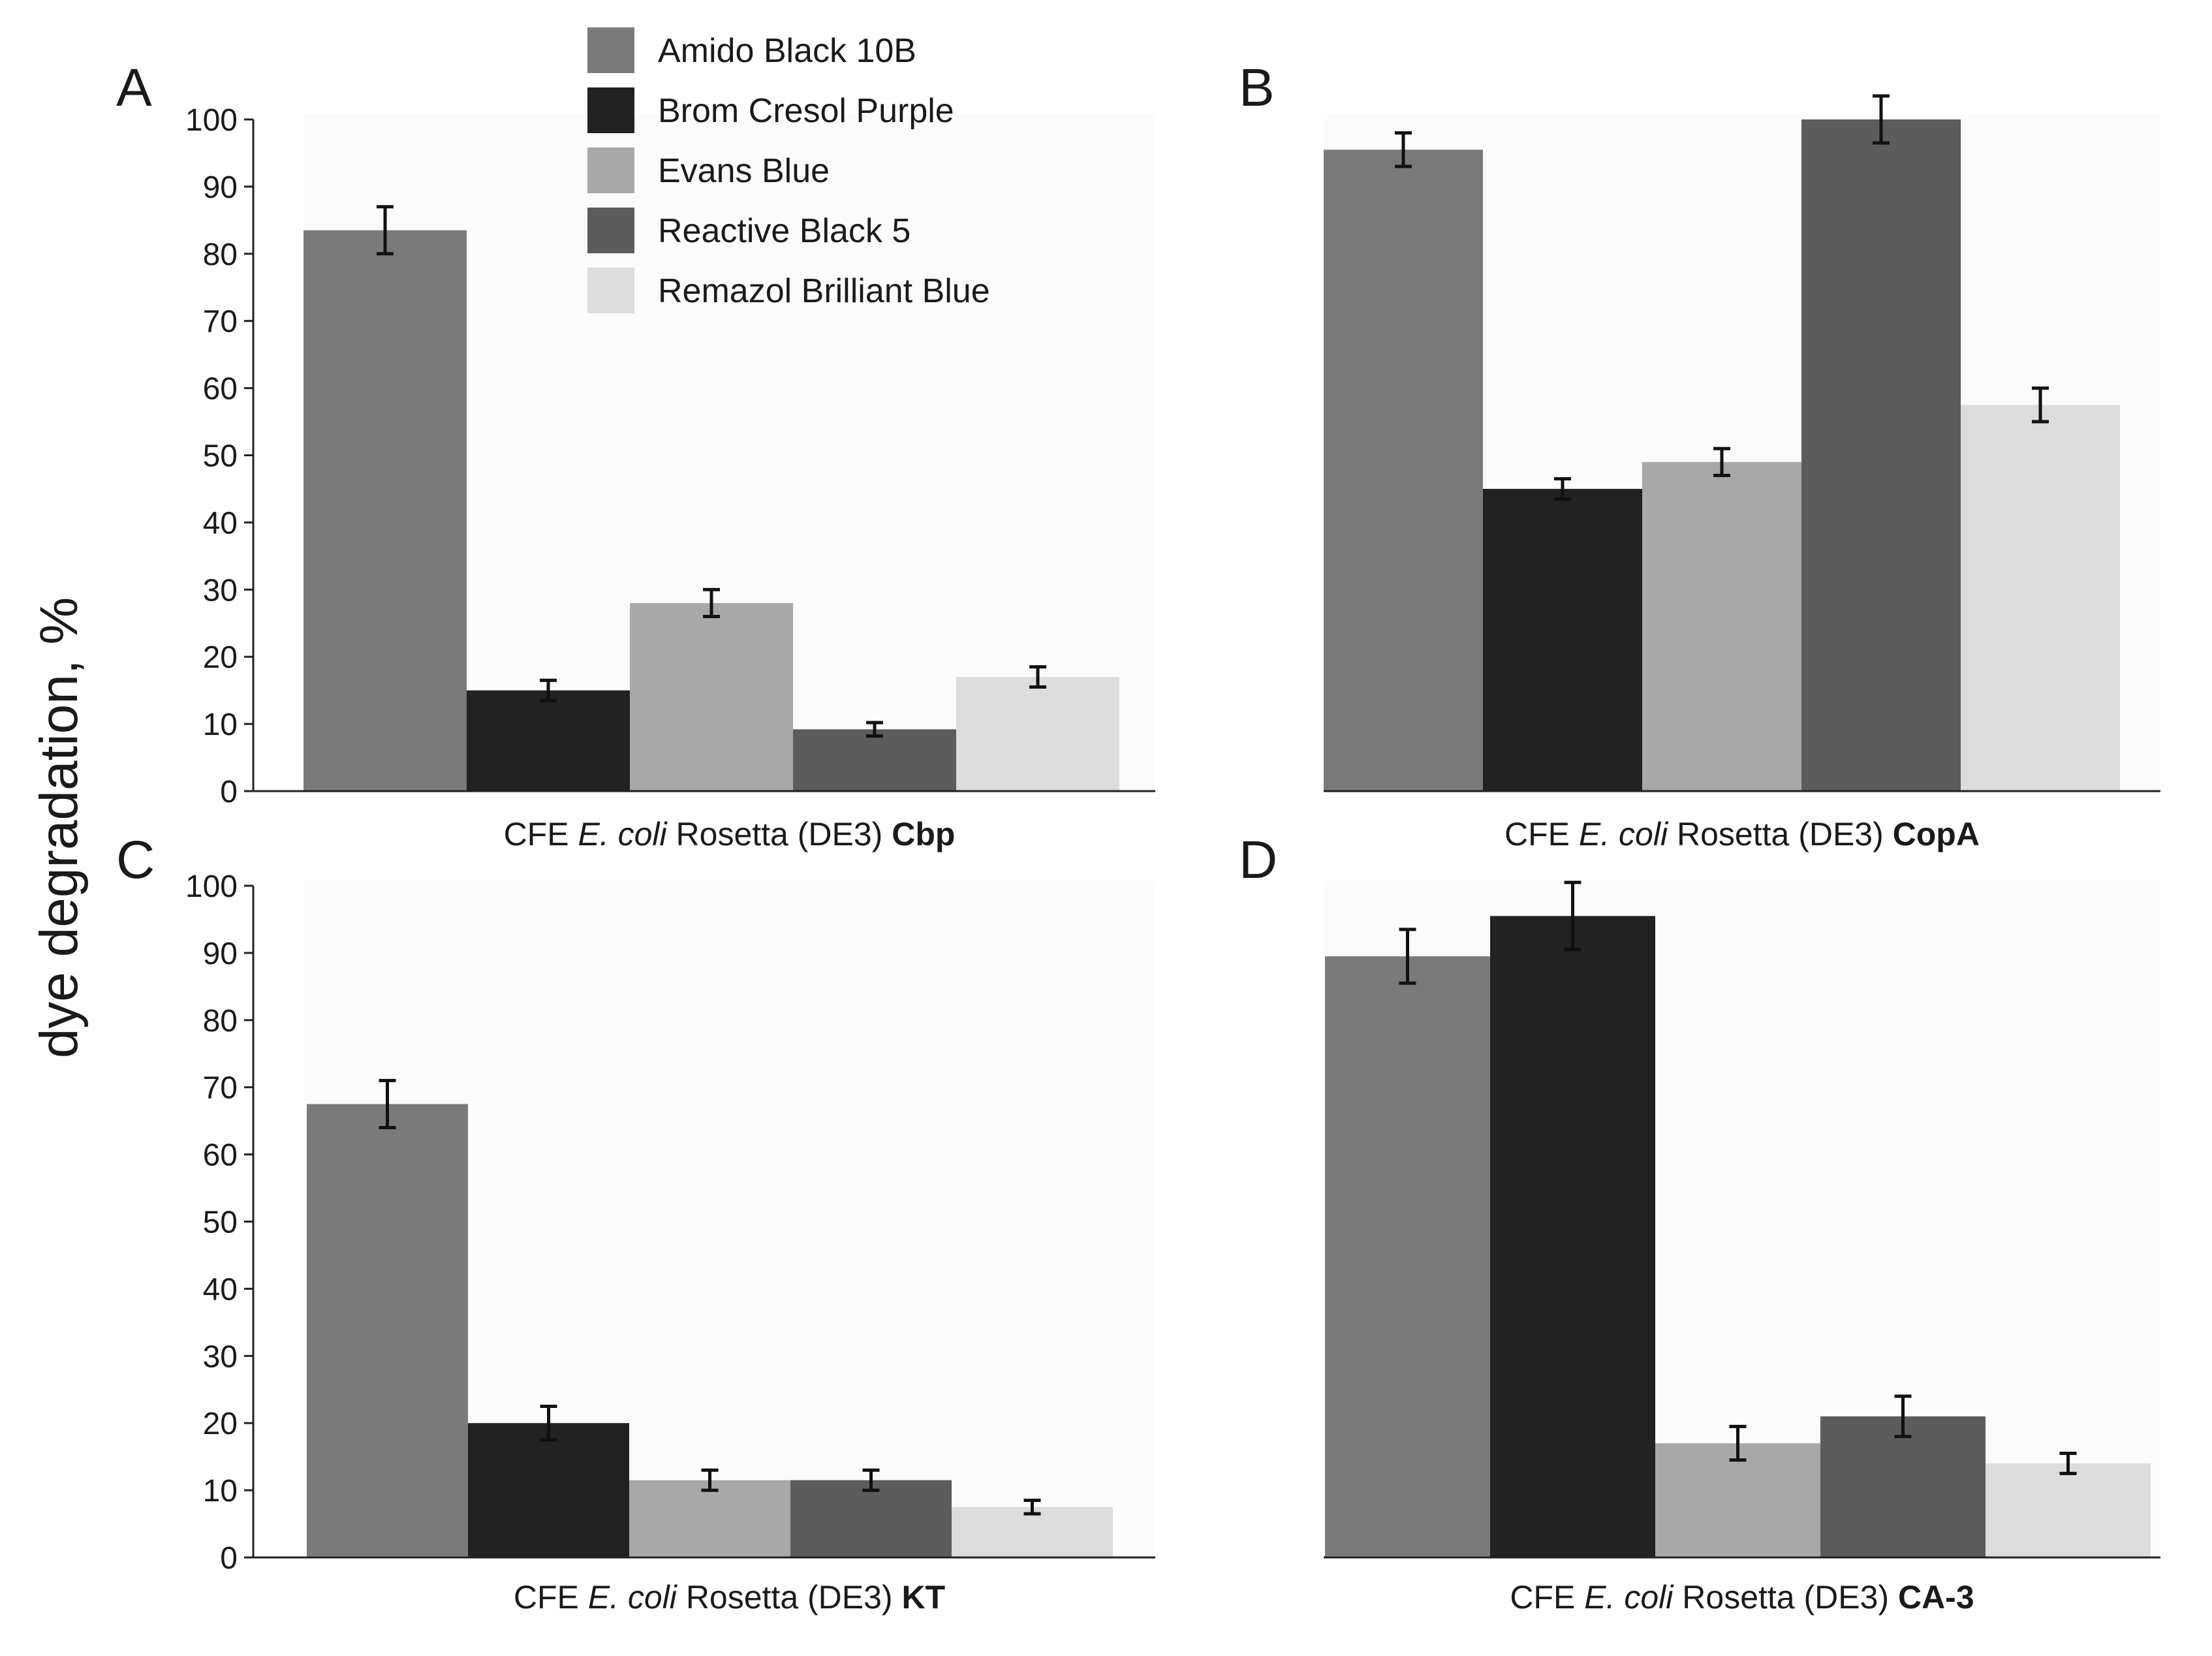 This screenshot has height=1656, width=2212. I want to click on panel-letter-D: D, so click(1258, 860).